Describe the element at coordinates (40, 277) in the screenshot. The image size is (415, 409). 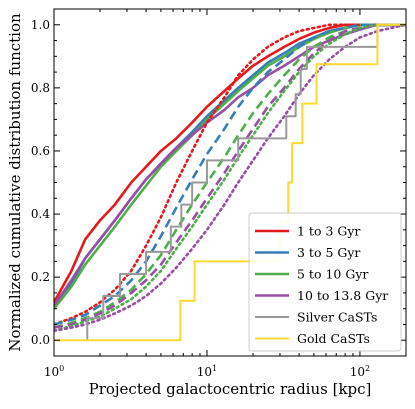
I see `y-tick-label: 0.2` at that location.